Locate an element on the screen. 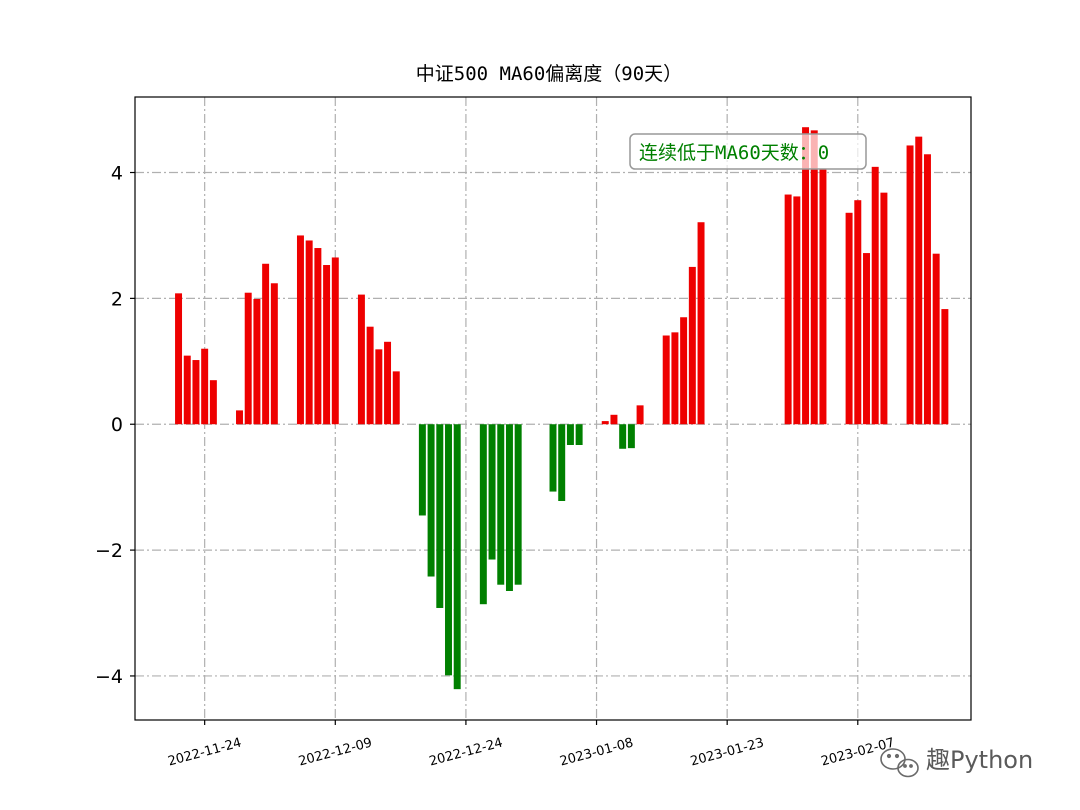  annotation-frame is located at coordinates (748, 151).